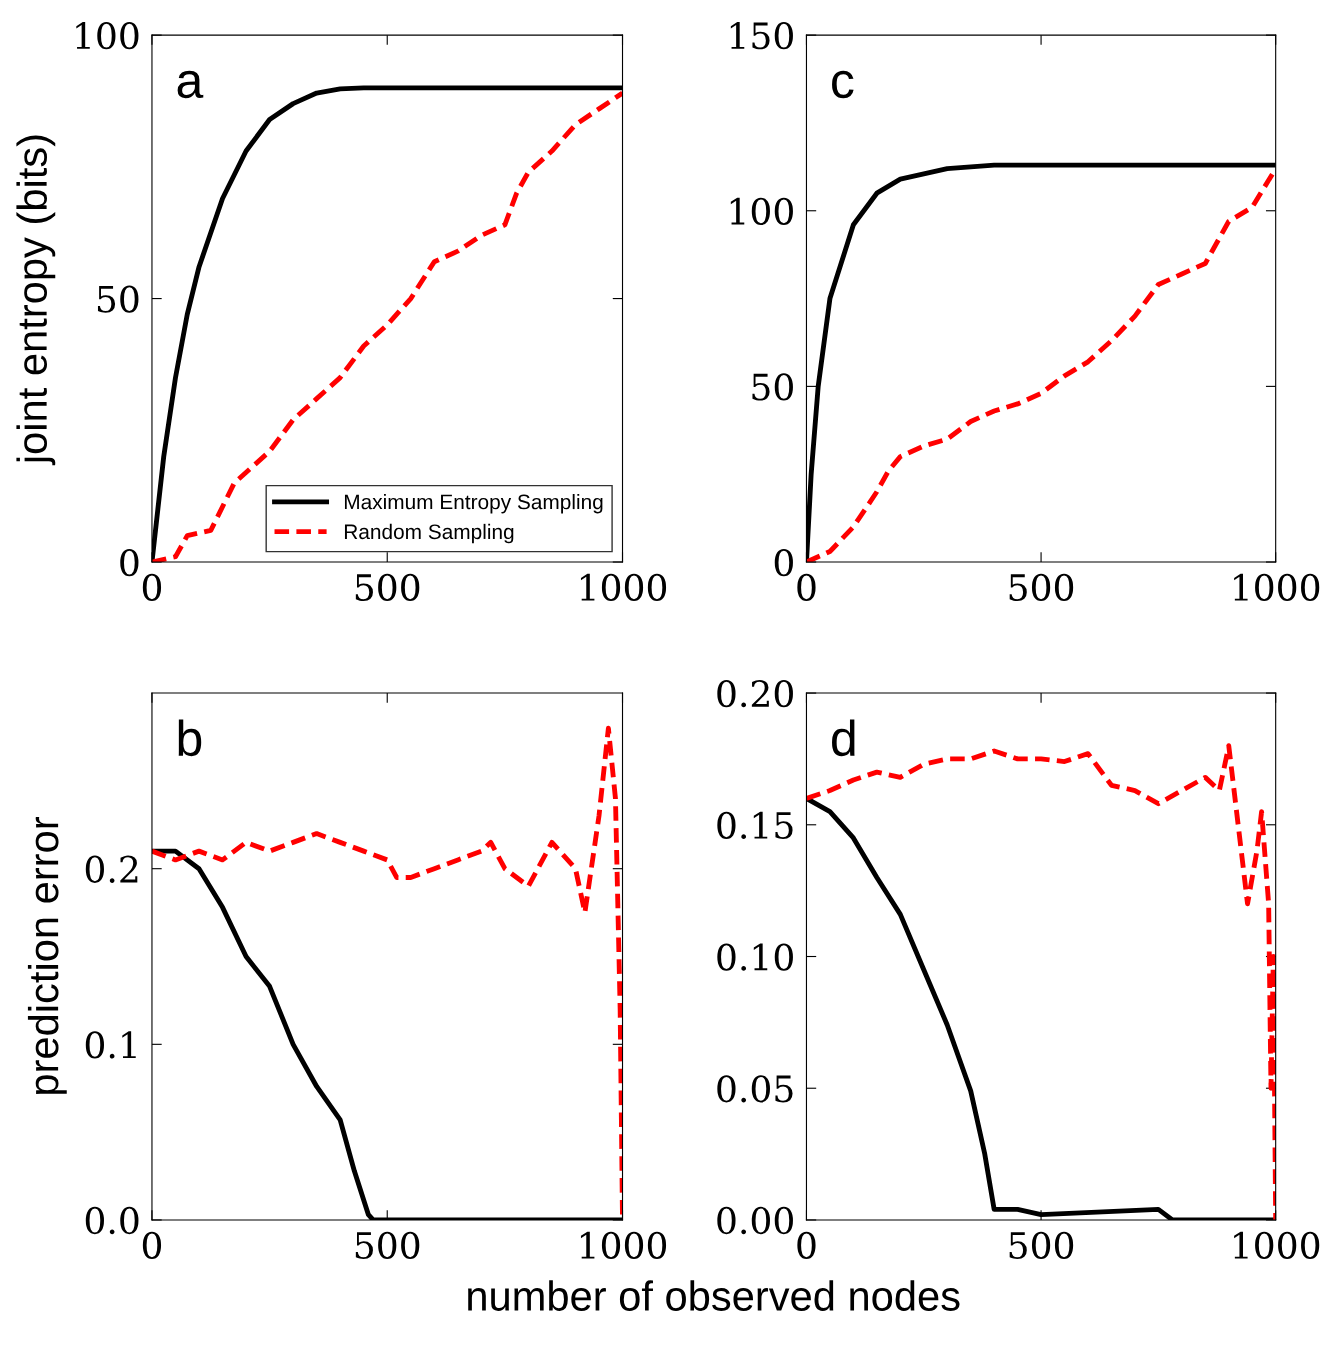  What do you see at coordinates (190, 738) in the screenshot?
I see `annotation: b` at bounding box center [190, 738].